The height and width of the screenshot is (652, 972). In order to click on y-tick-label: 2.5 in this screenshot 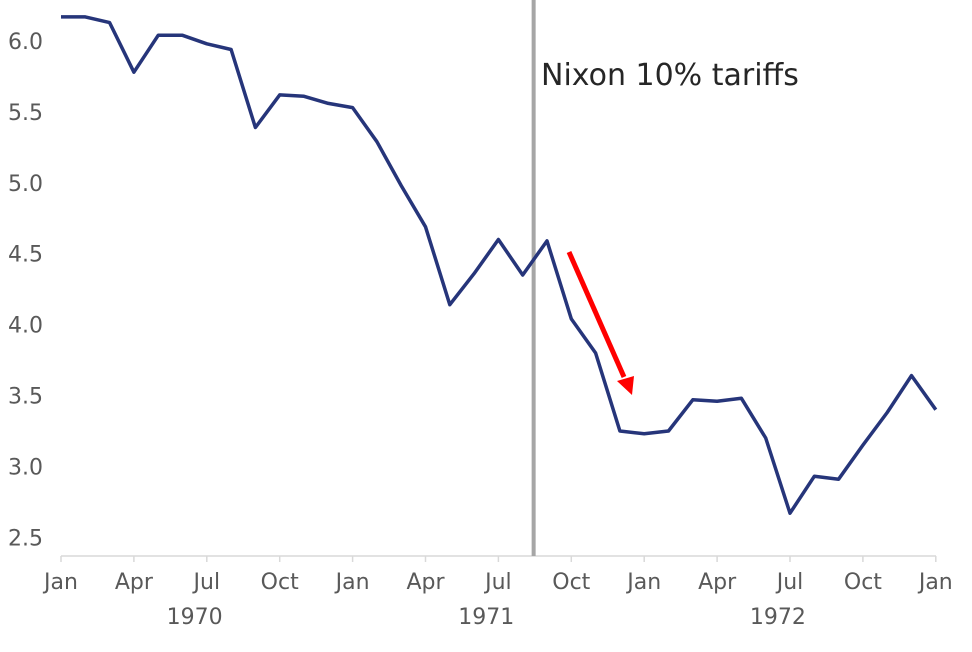, I will do `click(25, 538)`.